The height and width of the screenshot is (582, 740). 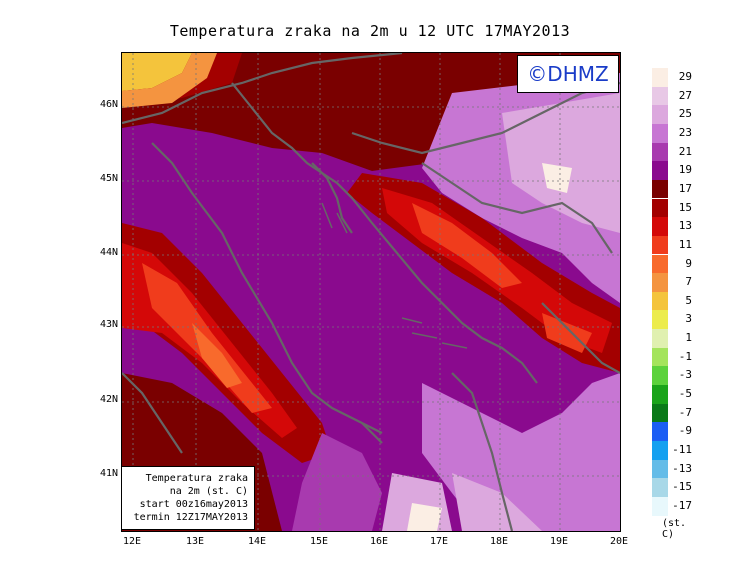 What do you see at coordinates (685, 394) in the screenshot?
I see `legend-label: -5` at bounding box center [685, 394].